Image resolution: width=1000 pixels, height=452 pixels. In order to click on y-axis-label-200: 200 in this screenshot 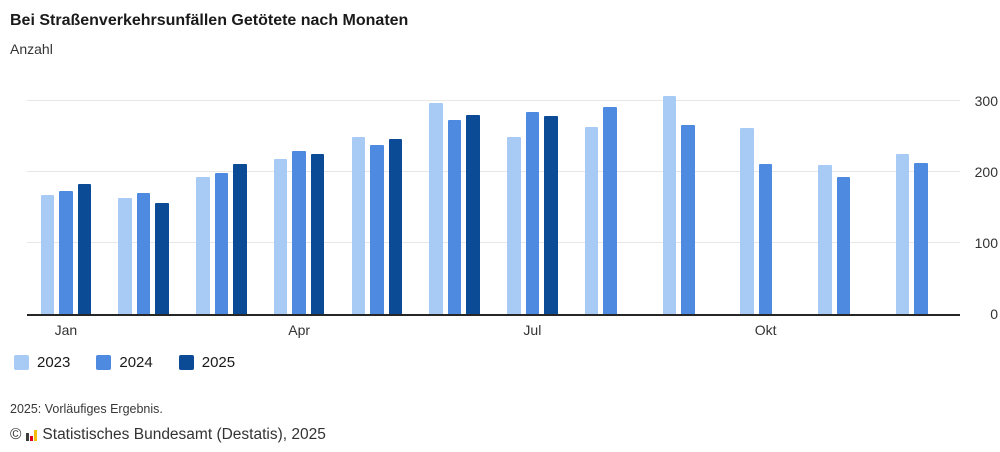, I will do `click(986, 172)`.